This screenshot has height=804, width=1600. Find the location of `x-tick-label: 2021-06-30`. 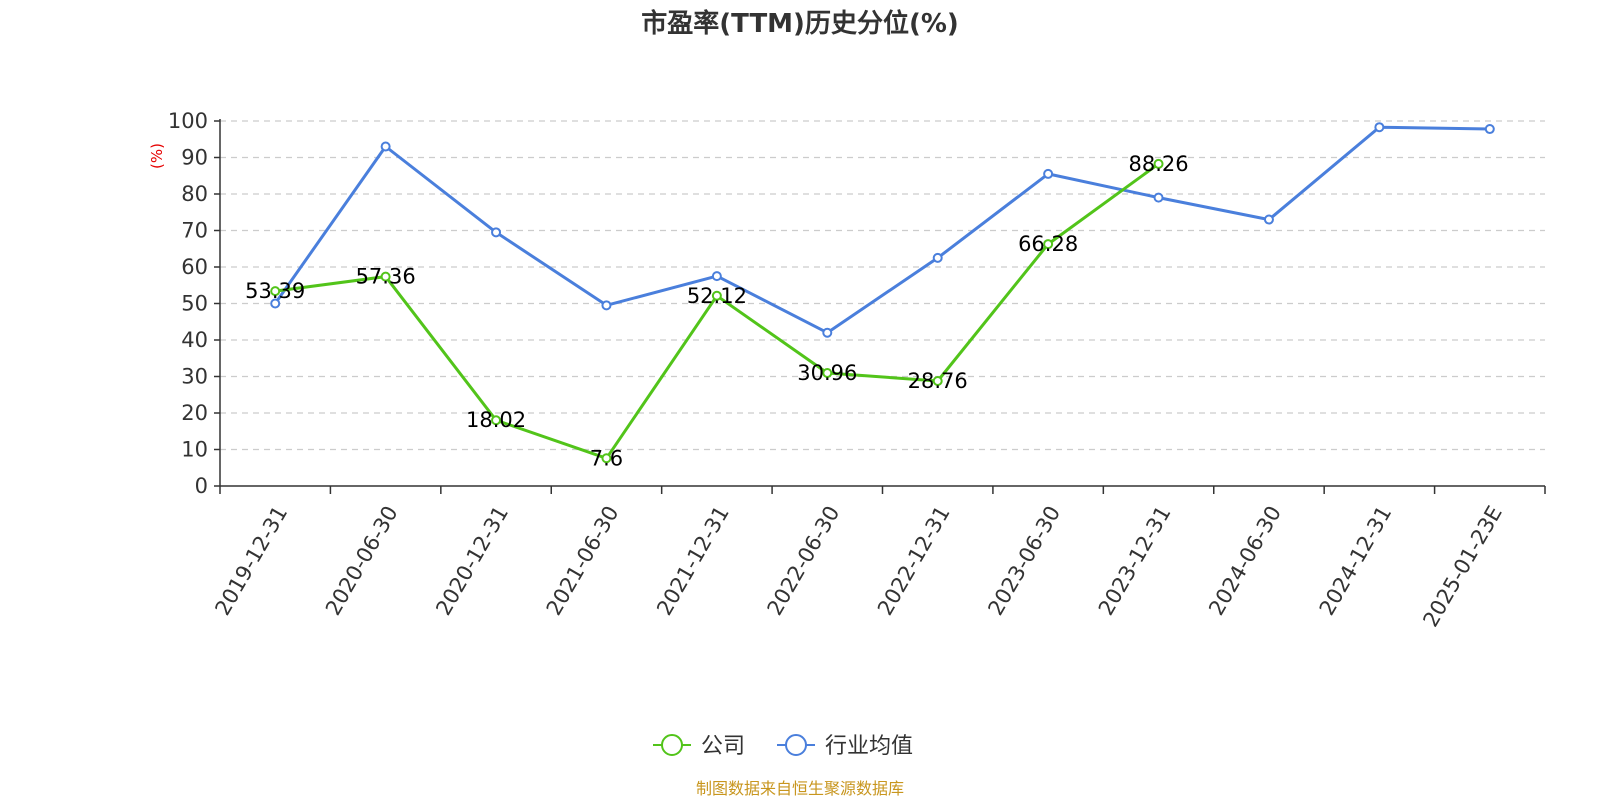

x-tick-label: 2021-06-30 is located at coordinates (583, 561).